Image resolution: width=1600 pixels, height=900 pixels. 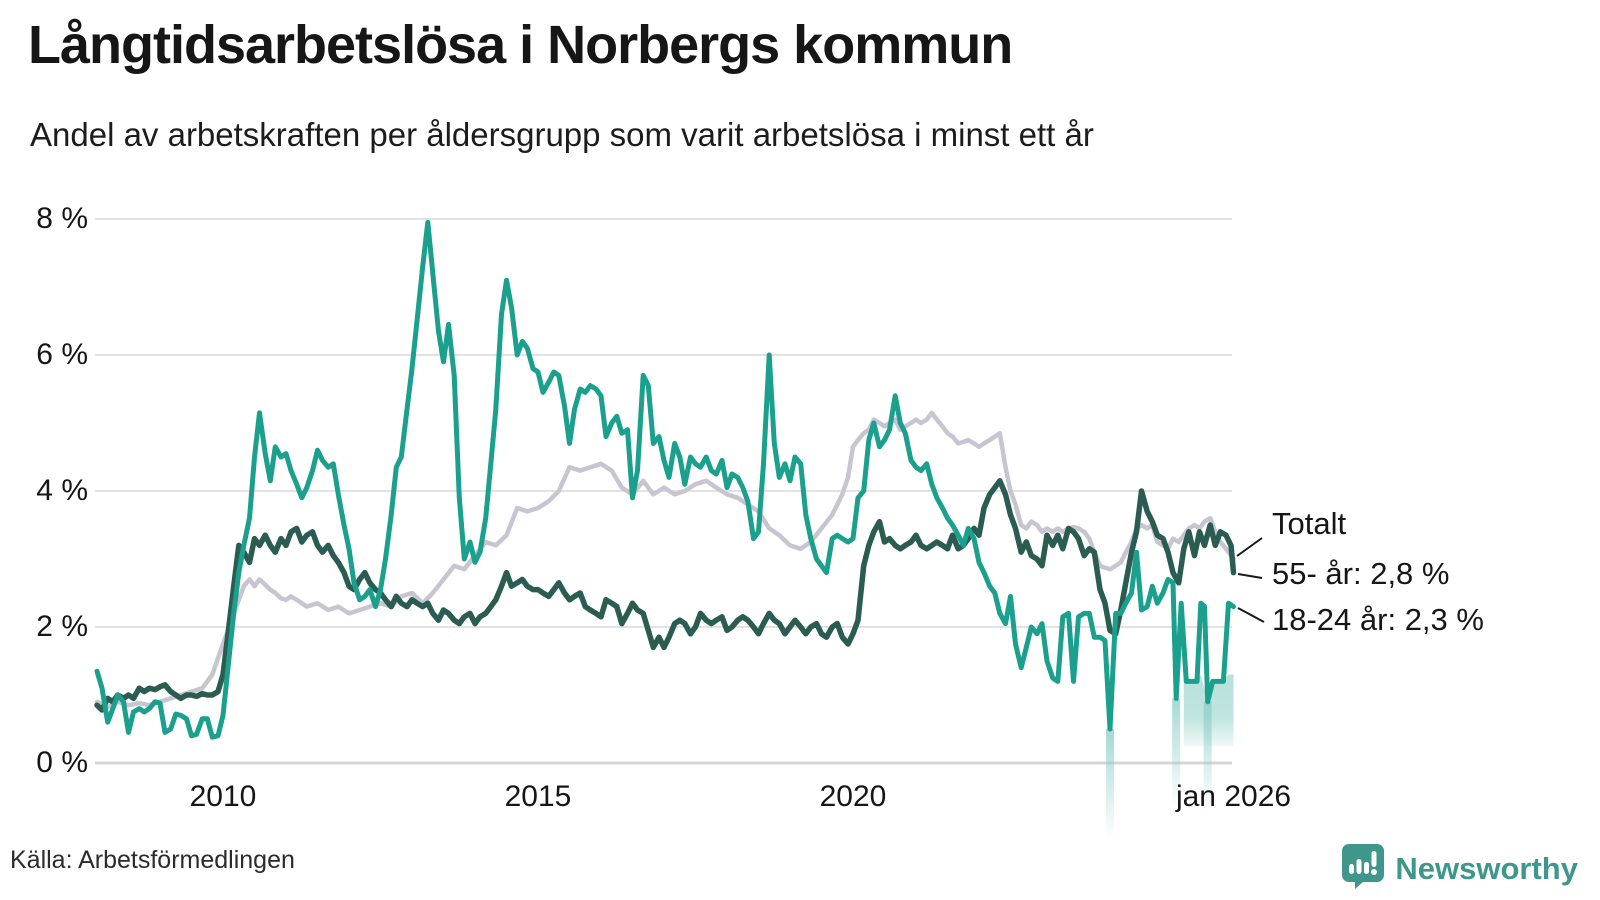 I want to click on uncertainty-band, so click(x=1208, y=689).